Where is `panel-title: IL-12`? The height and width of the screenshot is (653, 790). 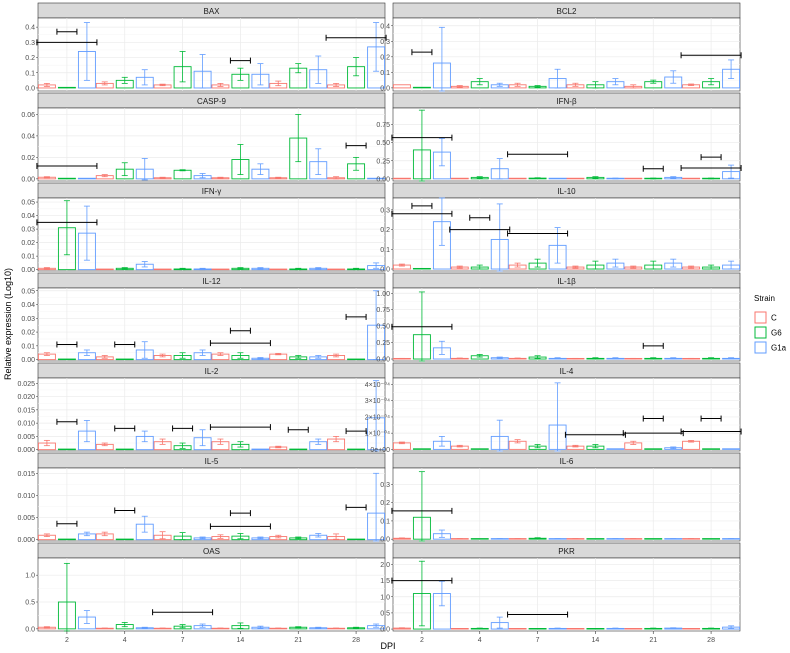 panel-title: IL-12 is located at coordinates (211, 281).